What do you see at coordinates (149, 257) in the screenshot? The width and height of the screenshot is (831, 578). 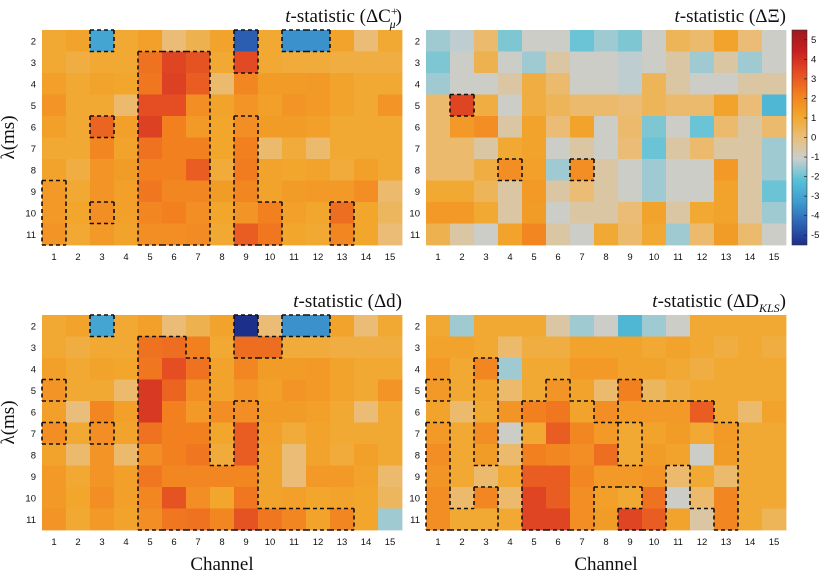 I see `x-tick-label: 5` at bounding box center [149, 257].